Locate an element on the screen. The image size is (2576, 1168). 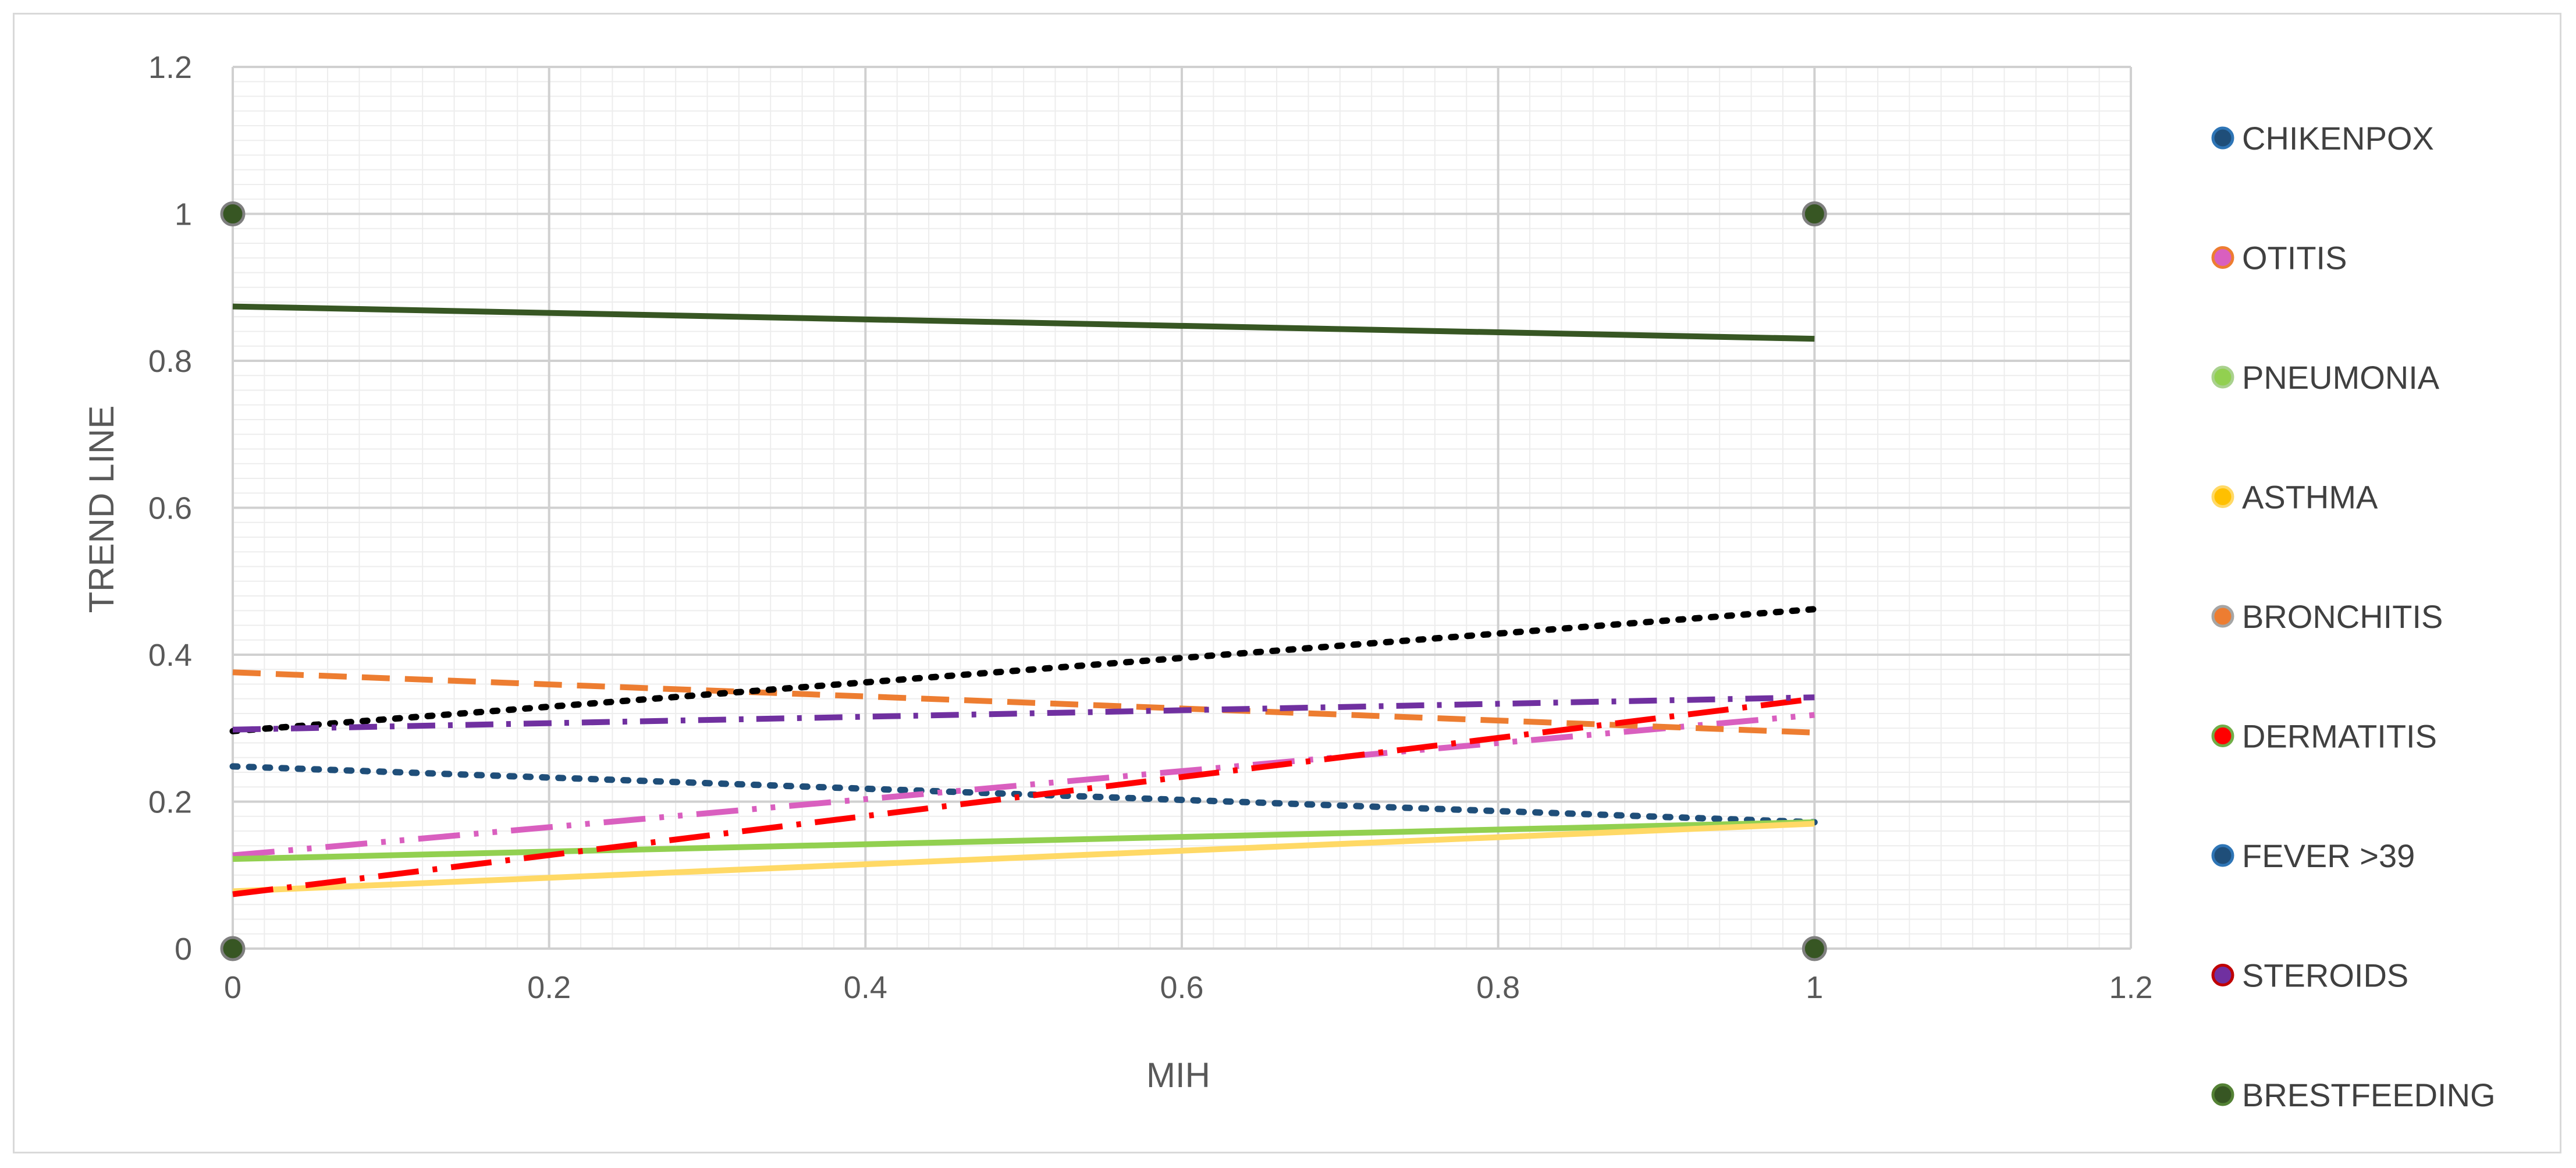
y-tick-label: 1.2 is located at coordinates (170, 67).